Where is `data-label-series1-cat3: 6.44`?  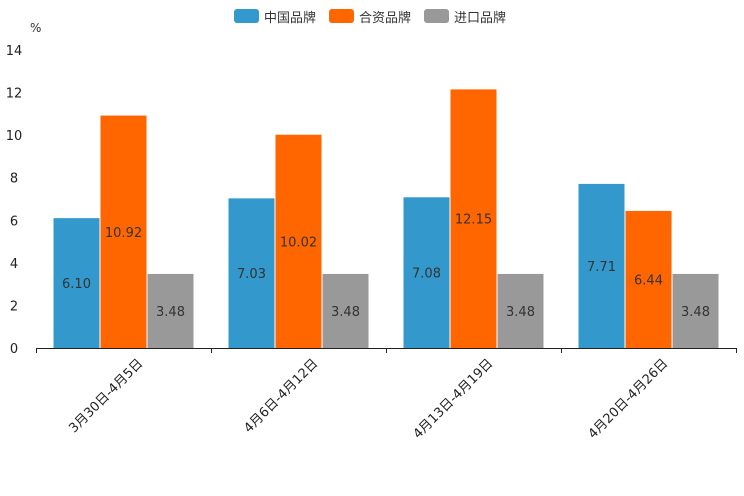
data-label-series1-cat3: 6.44 is located at coordinates (648, 280).